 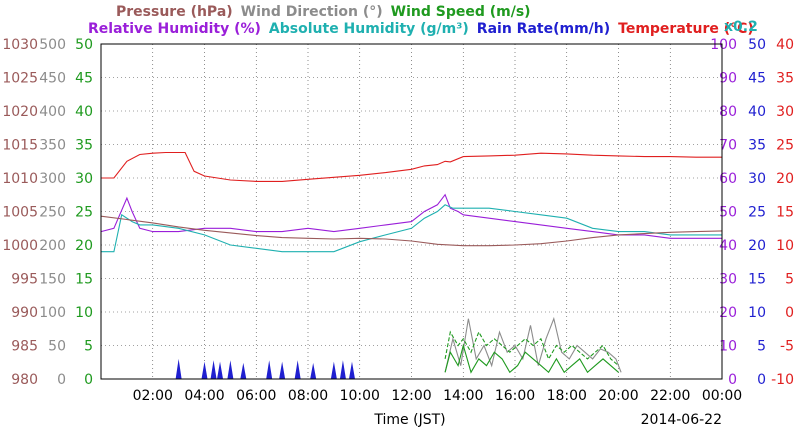 I want to click on legend-entry: Relative Humidity (%), so click(x=174, y=29).